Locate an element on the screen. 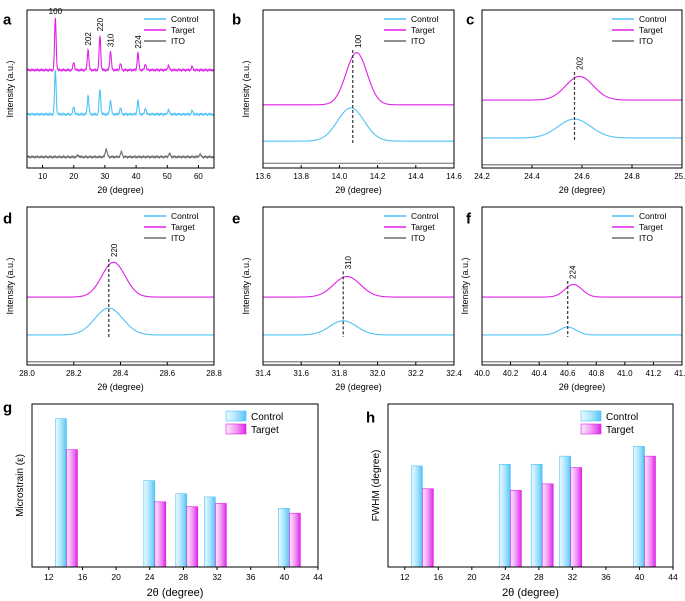 This screenshot has height=601, width=685. x-tick-label: 24.8 is located at coordinates (632, 176).